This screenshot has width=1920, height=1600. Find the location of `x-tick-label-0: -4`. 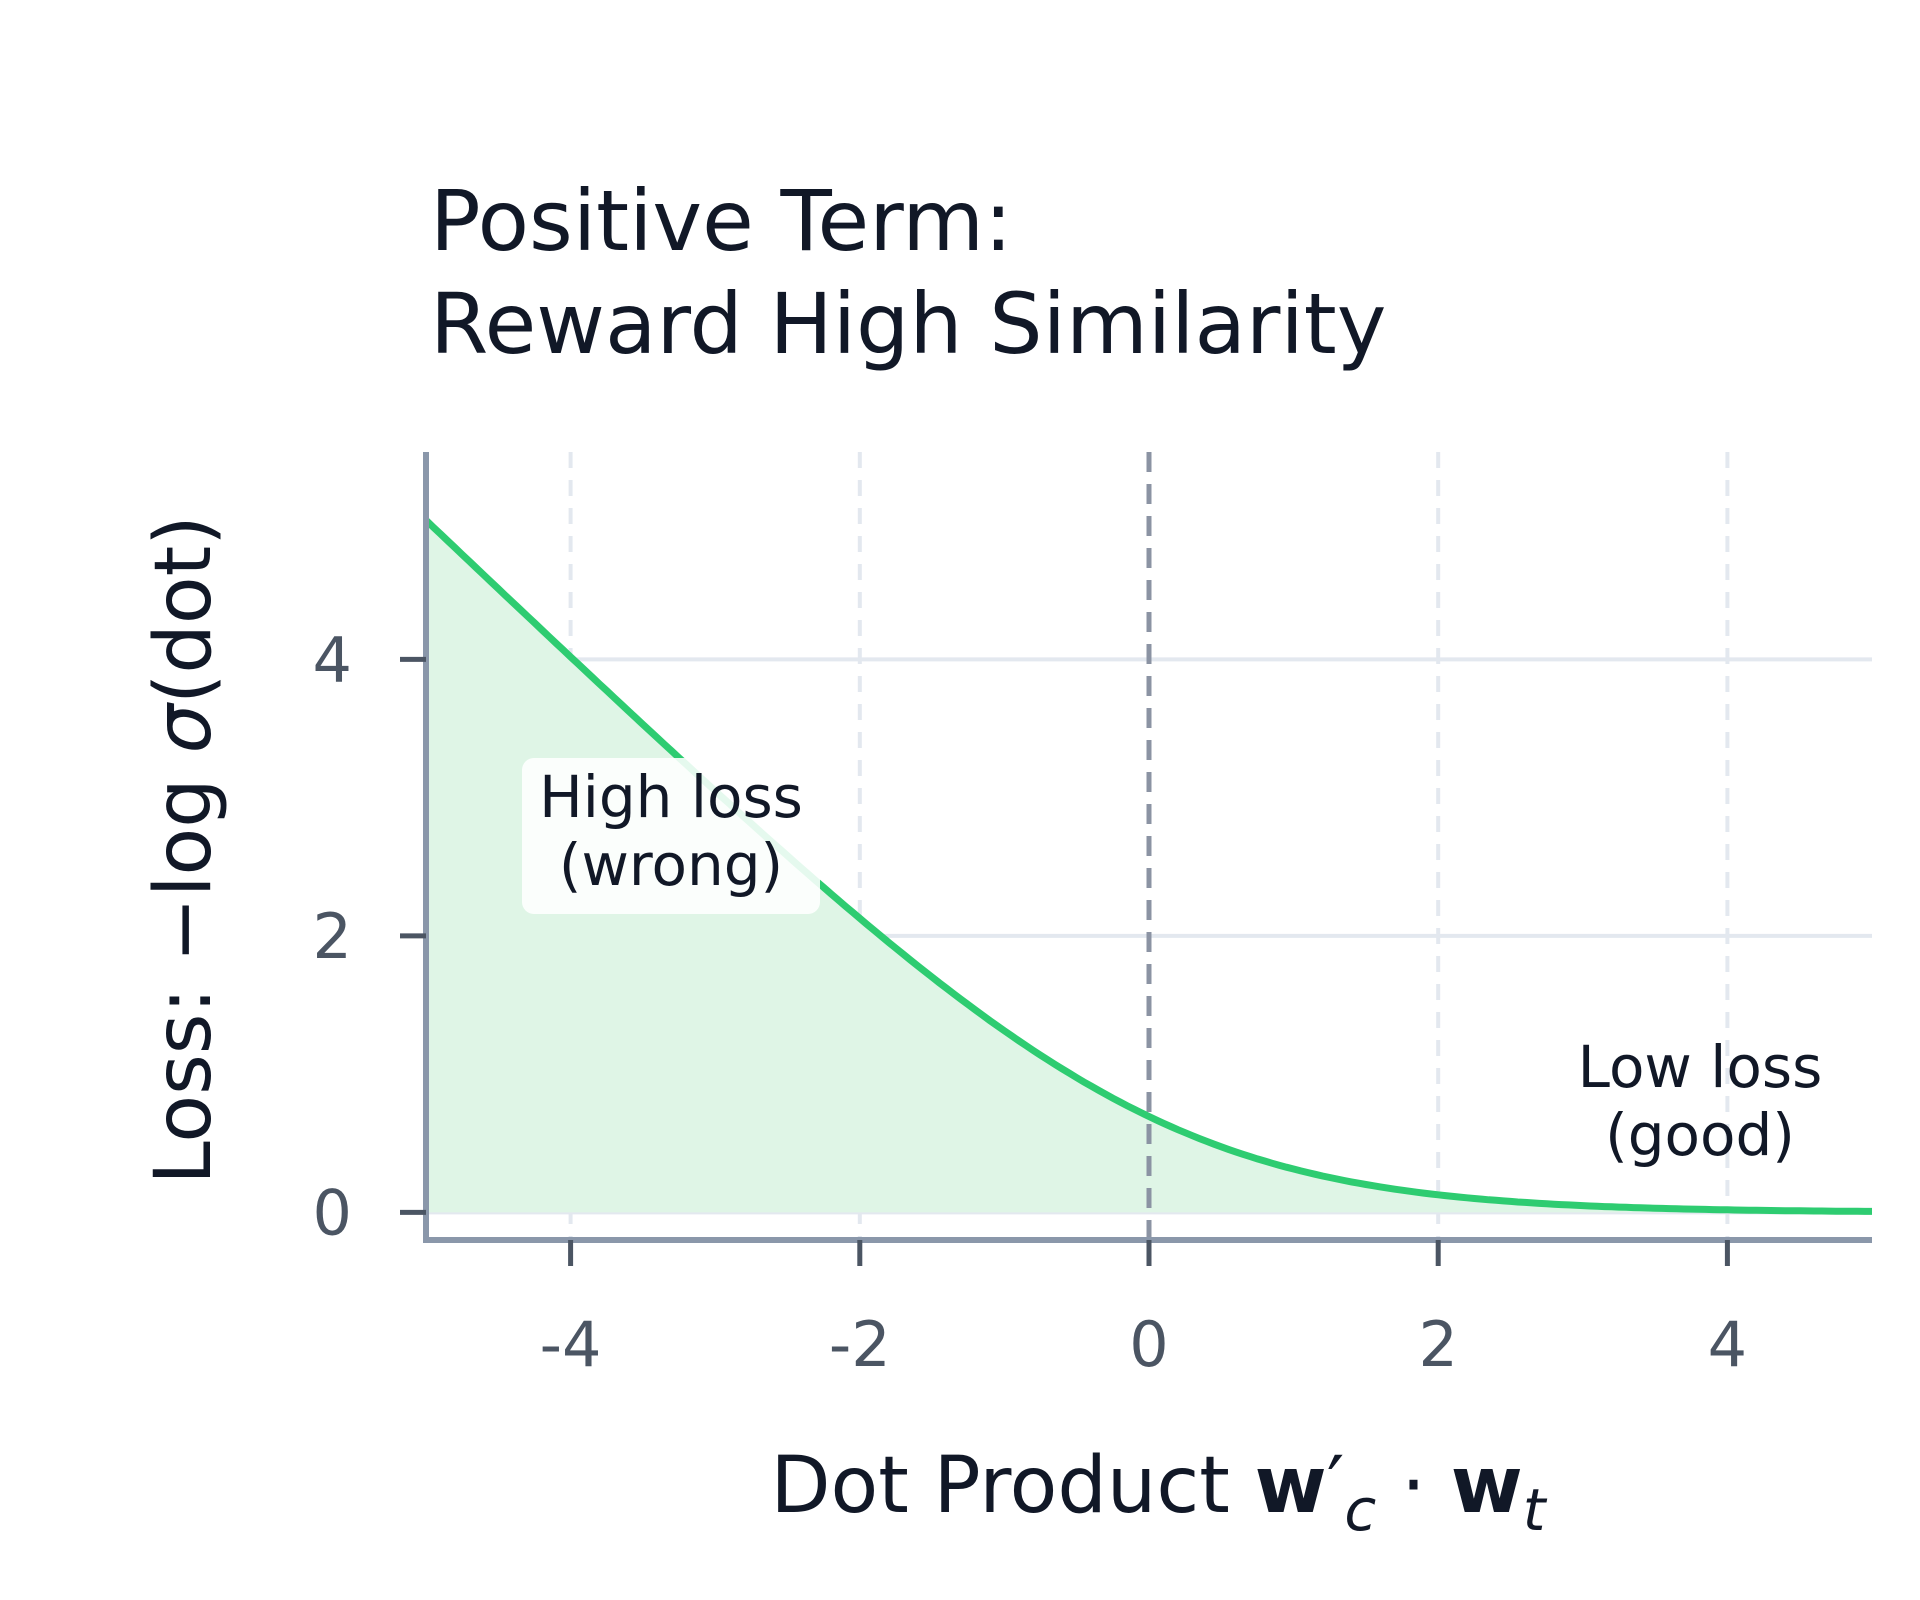

x-tick-label-0: -4 is located at coordinates (571, 1344).